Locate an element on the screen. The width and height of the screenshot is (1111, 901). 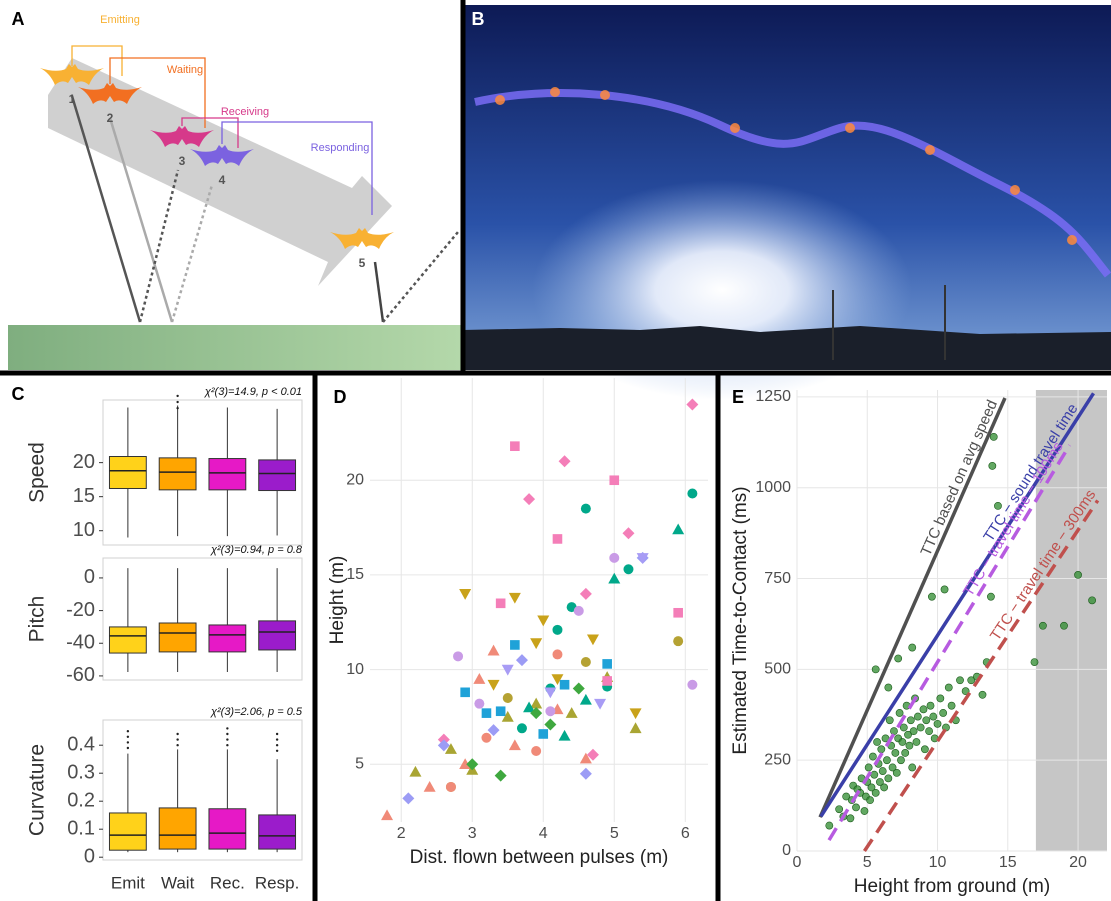
y-axis-label: Height (m) is located at coordinates (337, 600).